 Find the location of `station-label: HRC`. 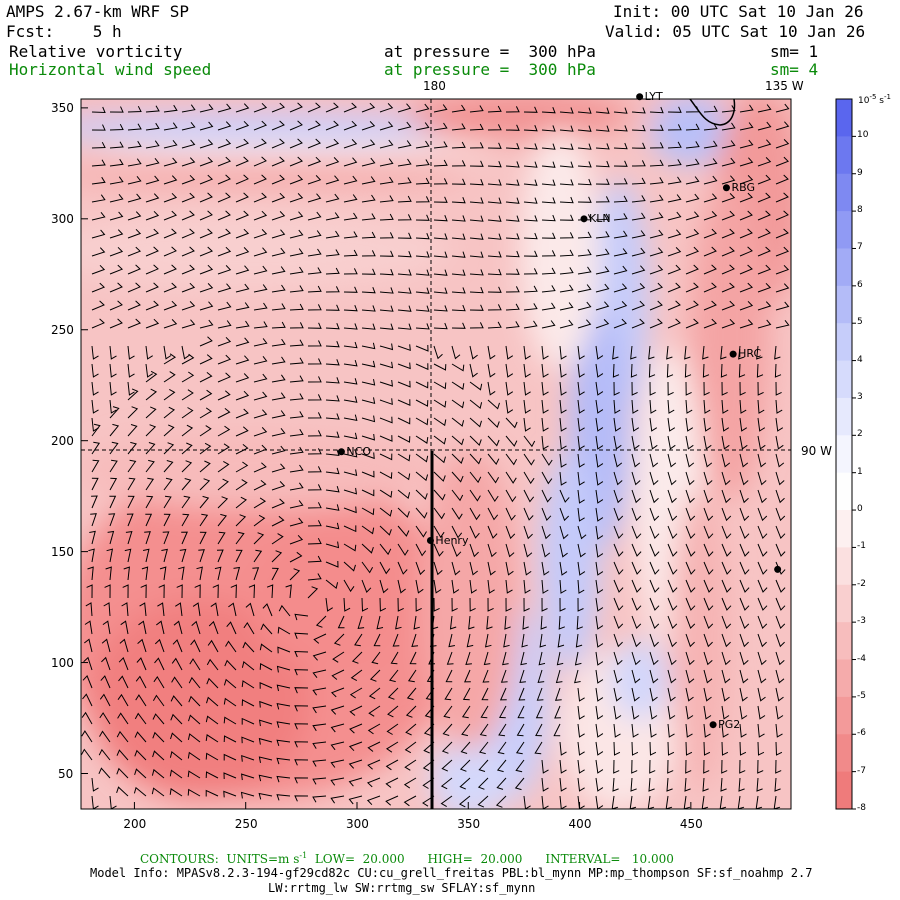

station-label: HRC is located at coordinates (750, 354).